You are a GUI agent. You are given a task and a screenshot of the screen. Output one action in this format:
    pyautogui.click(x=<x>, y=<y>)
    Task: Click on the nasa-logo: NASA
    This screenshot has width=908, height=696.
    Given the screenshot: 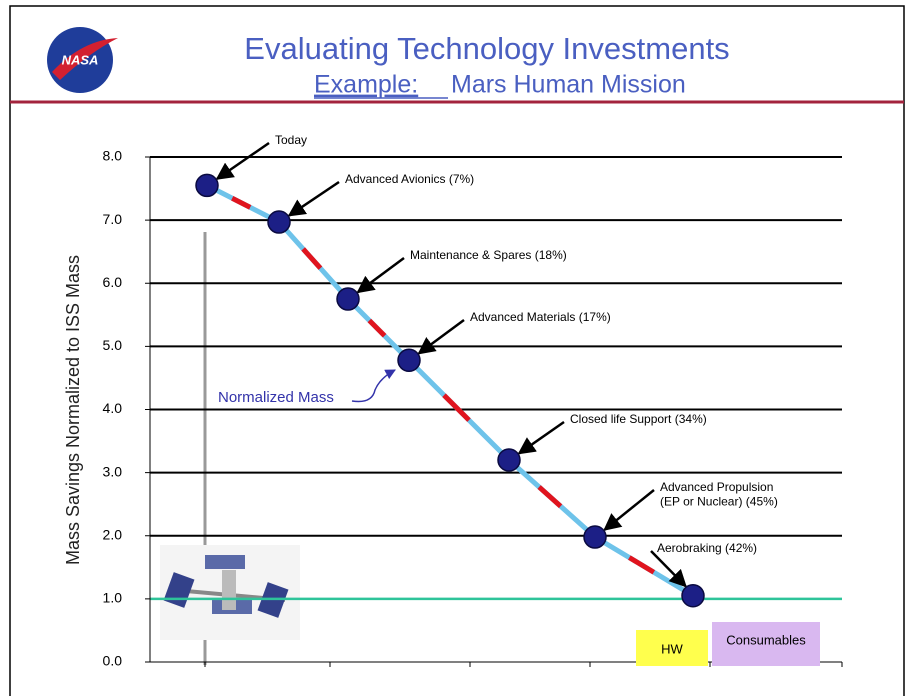 What is the action you would take?
    pyautogui.click(x=82, y=60)
    